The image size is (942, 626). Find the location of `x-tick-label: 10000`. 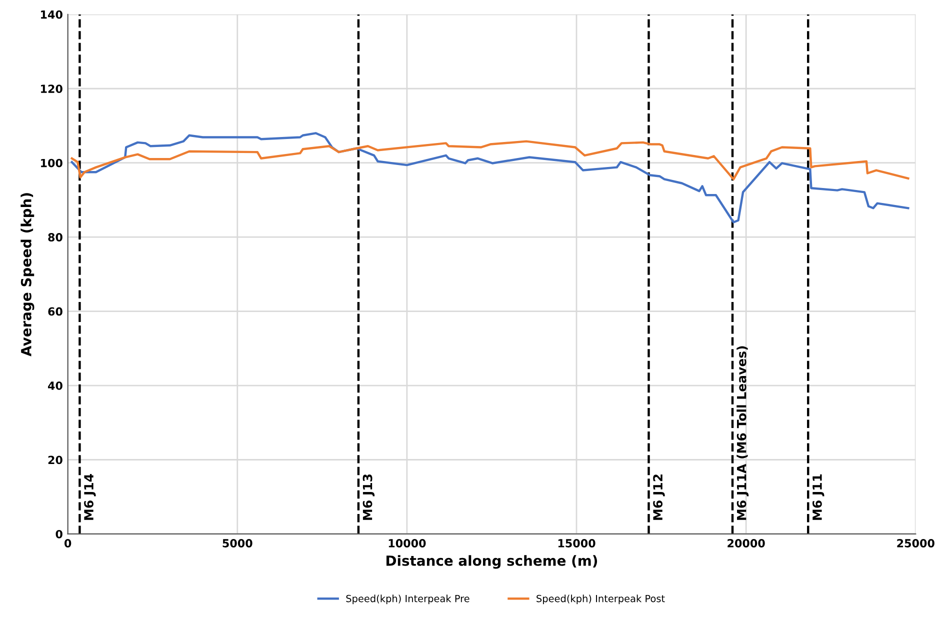

x-tick-label: 10000 is located at coordinates (407, 543).